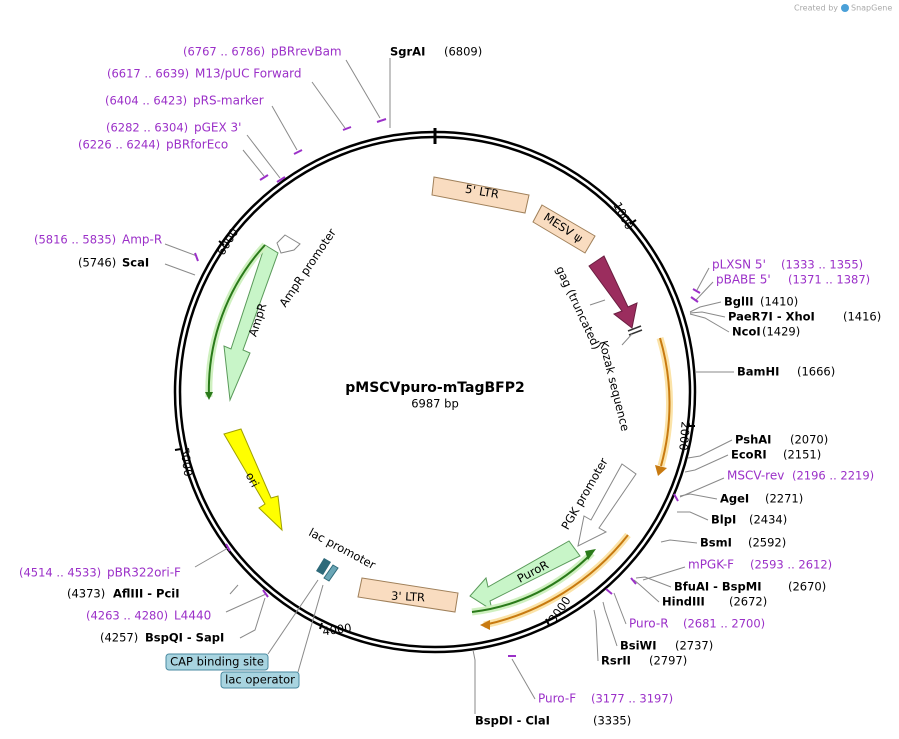  Describe the element at coordinates (144, 573) in the screenshot. I see `primer-name: pBR322ori-F` at that location.